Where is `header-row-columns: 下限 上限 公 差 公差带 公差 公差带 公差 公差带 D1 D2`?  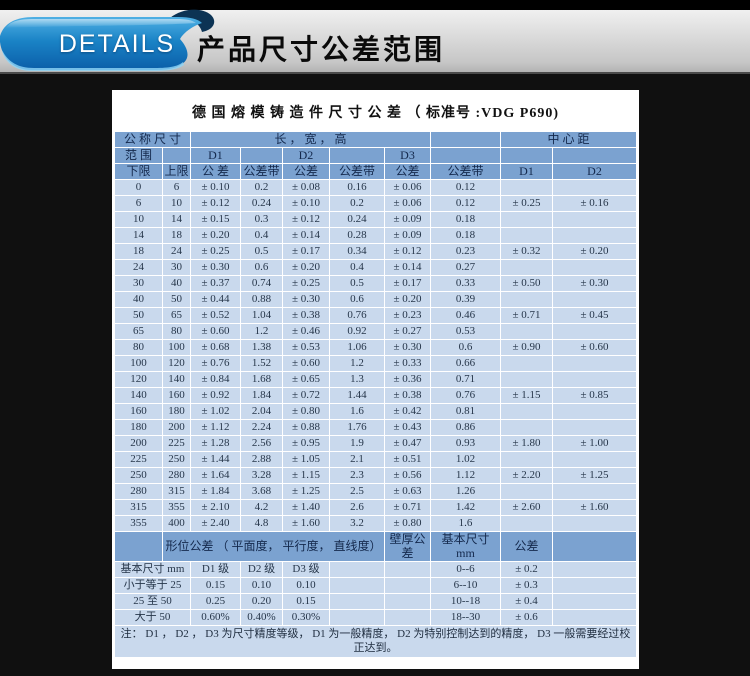 header-row-columns: 下限 上限 公 差 公差带 公差 公差带 公差 公差带 D1 D2 is located at coordinates (375, 171).